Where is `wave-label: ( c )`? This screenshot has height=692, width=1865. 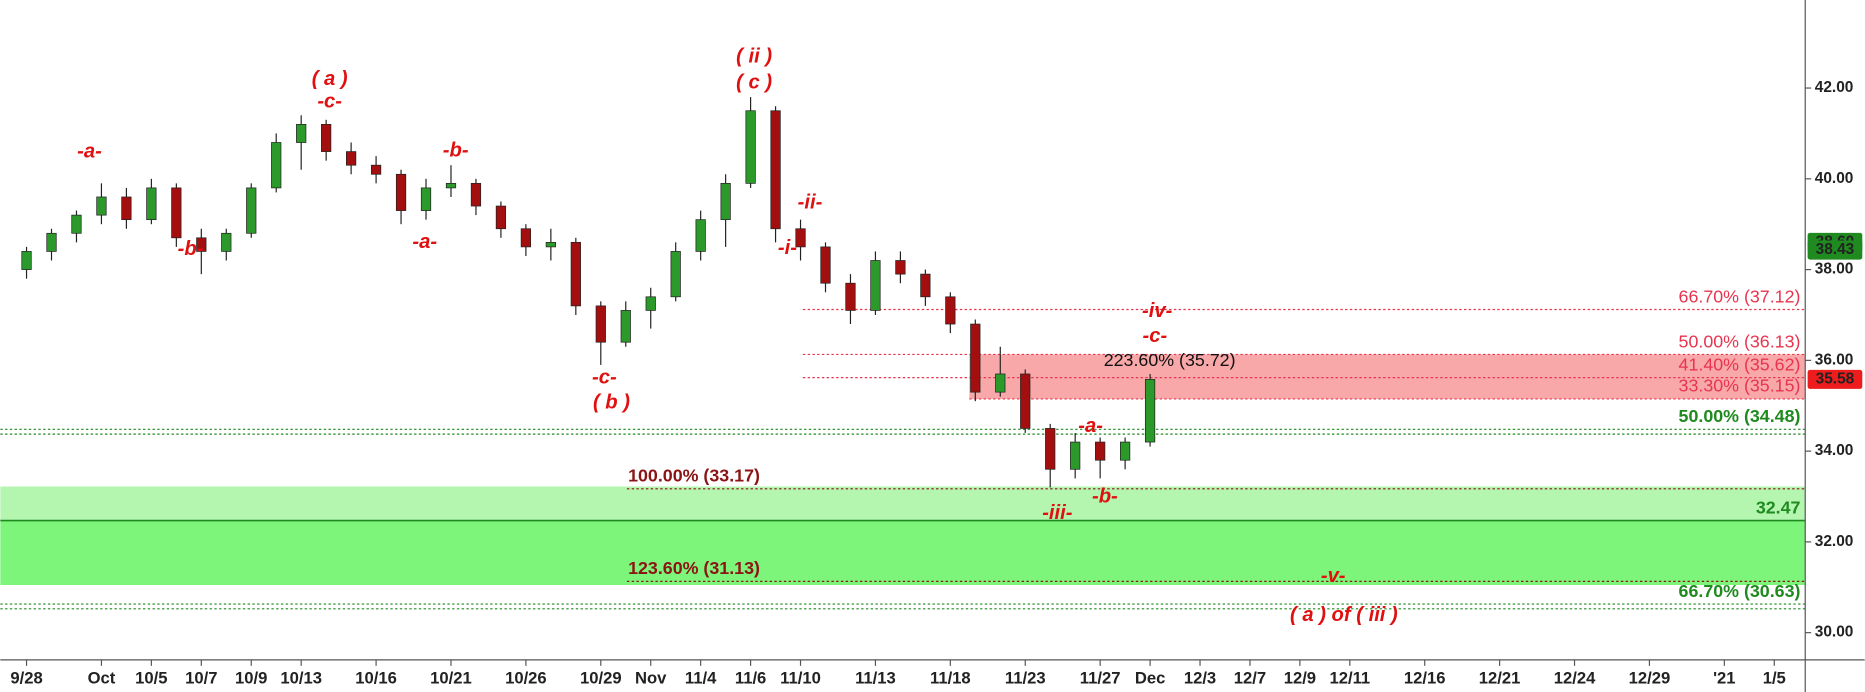 wave-label: ( c ) is located at coordinates (754, 83).